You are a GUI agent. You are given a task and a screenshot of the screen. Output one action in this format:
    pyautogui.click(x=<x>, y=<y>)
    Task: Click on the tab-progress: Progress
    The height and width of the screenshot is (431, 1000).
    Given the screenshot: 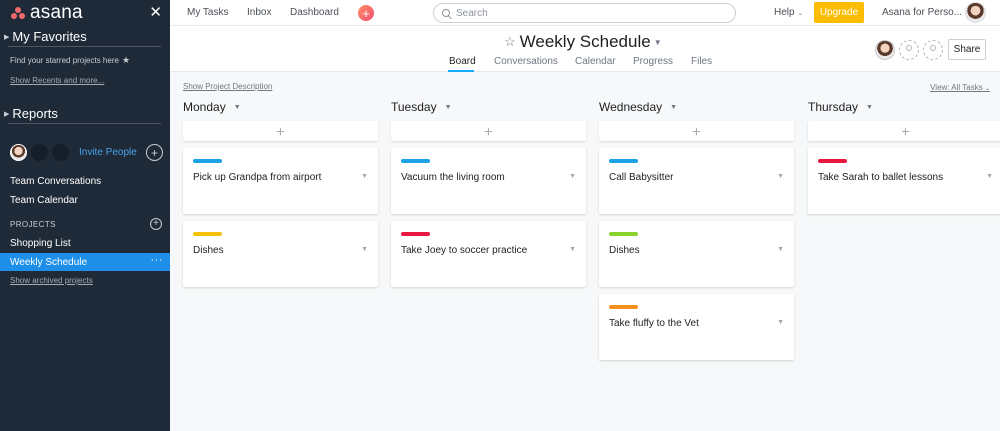 What is the action you would take?
    pyautogui.click(x=653, y=61)
    